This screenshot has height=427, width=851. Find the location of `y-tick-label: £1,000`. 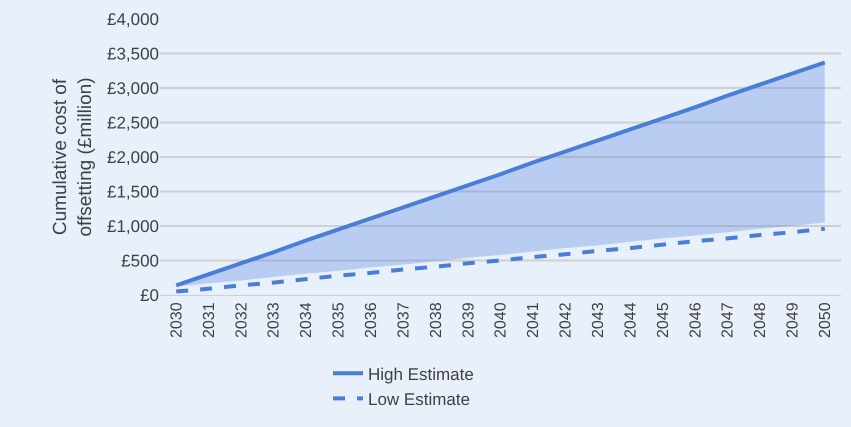

y-tick-label: £1,000 is located at coordinates (133, 226).